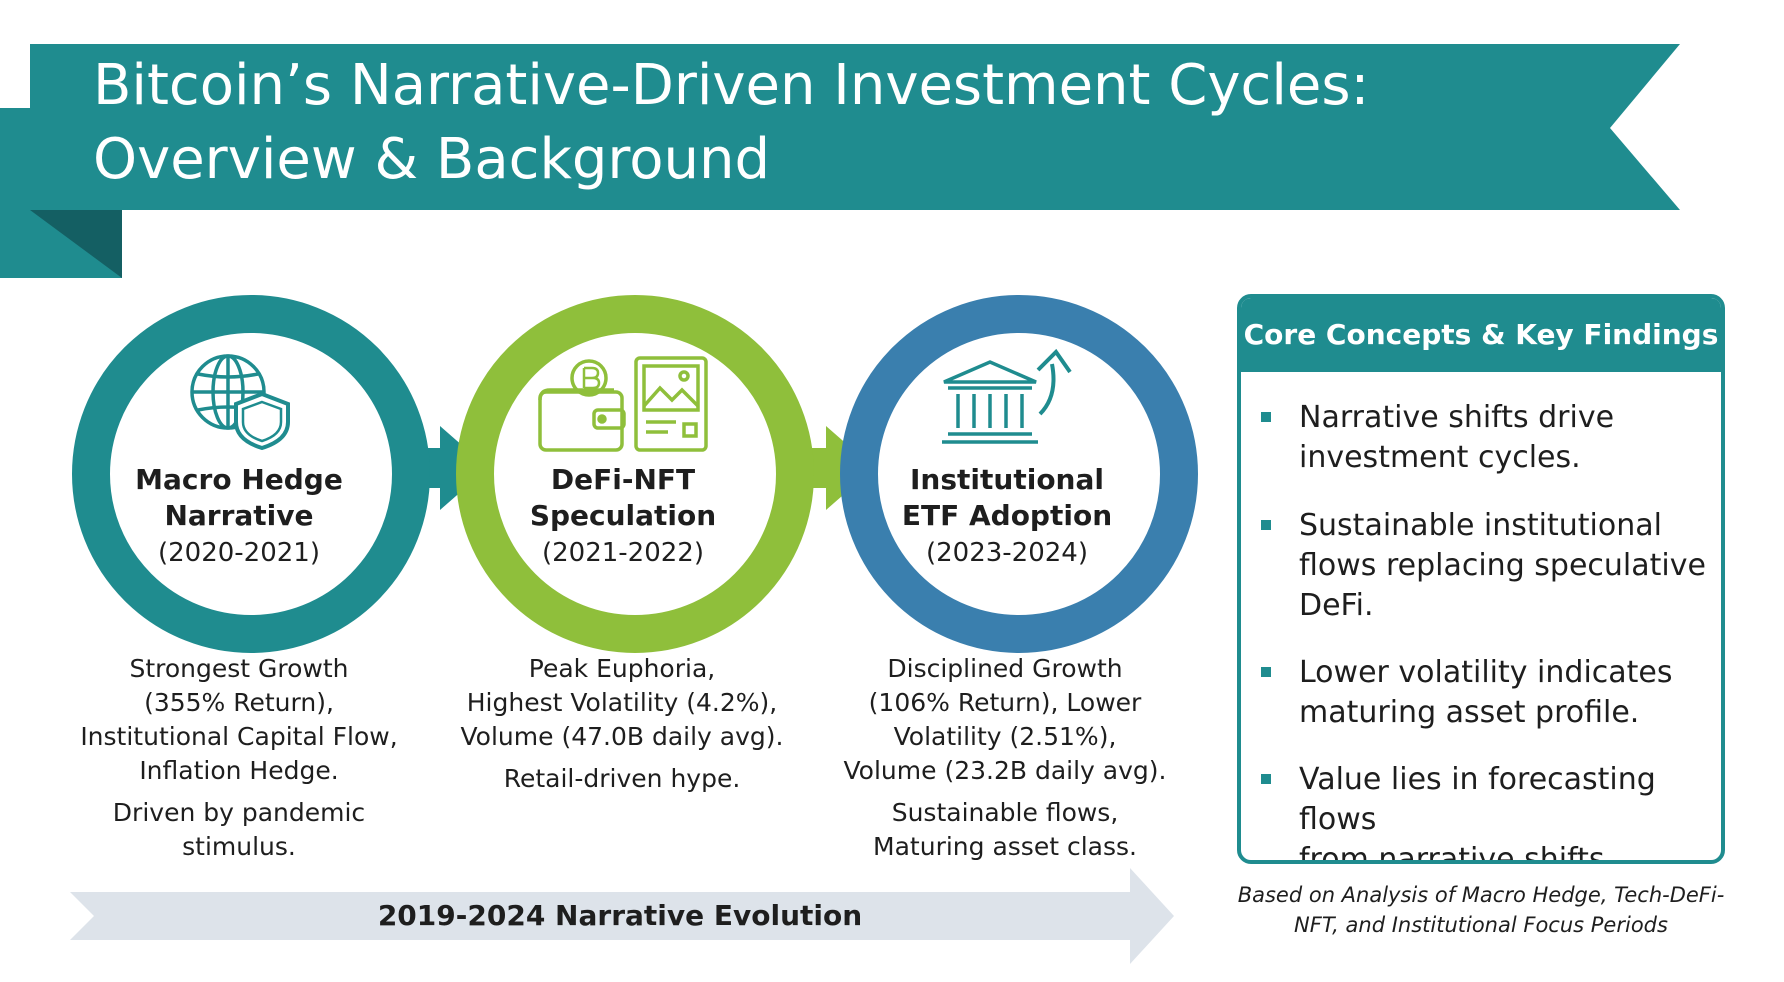 The image size is (1784, 982). I want to click on cycle-period-defi-nft: (2021-2022), so click(622, 553).